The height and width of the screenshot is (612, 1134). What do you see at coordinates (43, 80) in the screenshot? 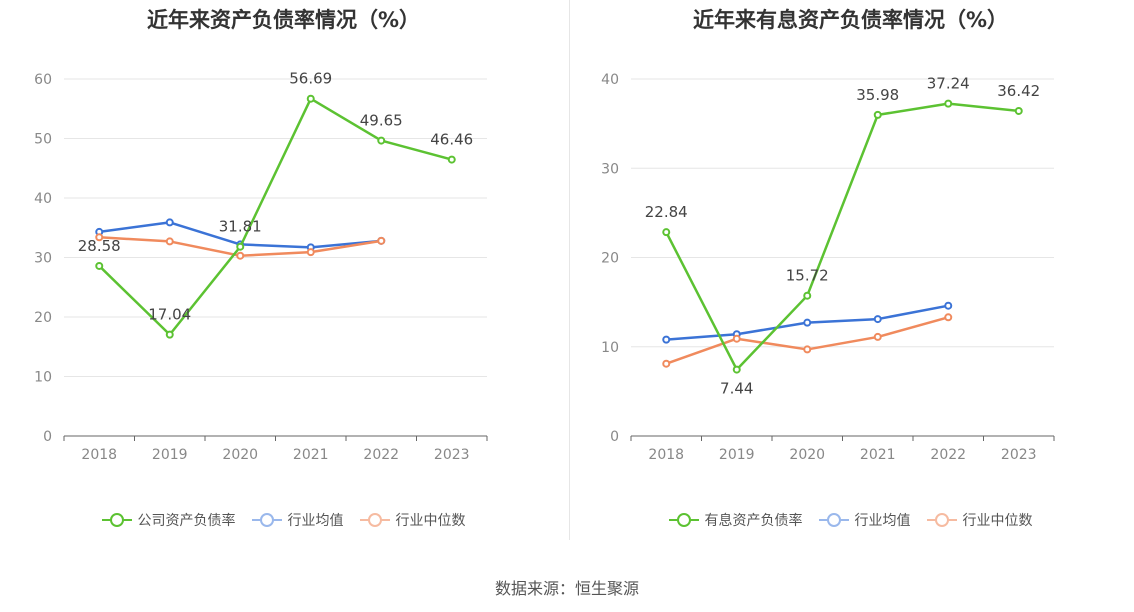
I see `y-tick-label: 60` at bounding box center [43, 80].